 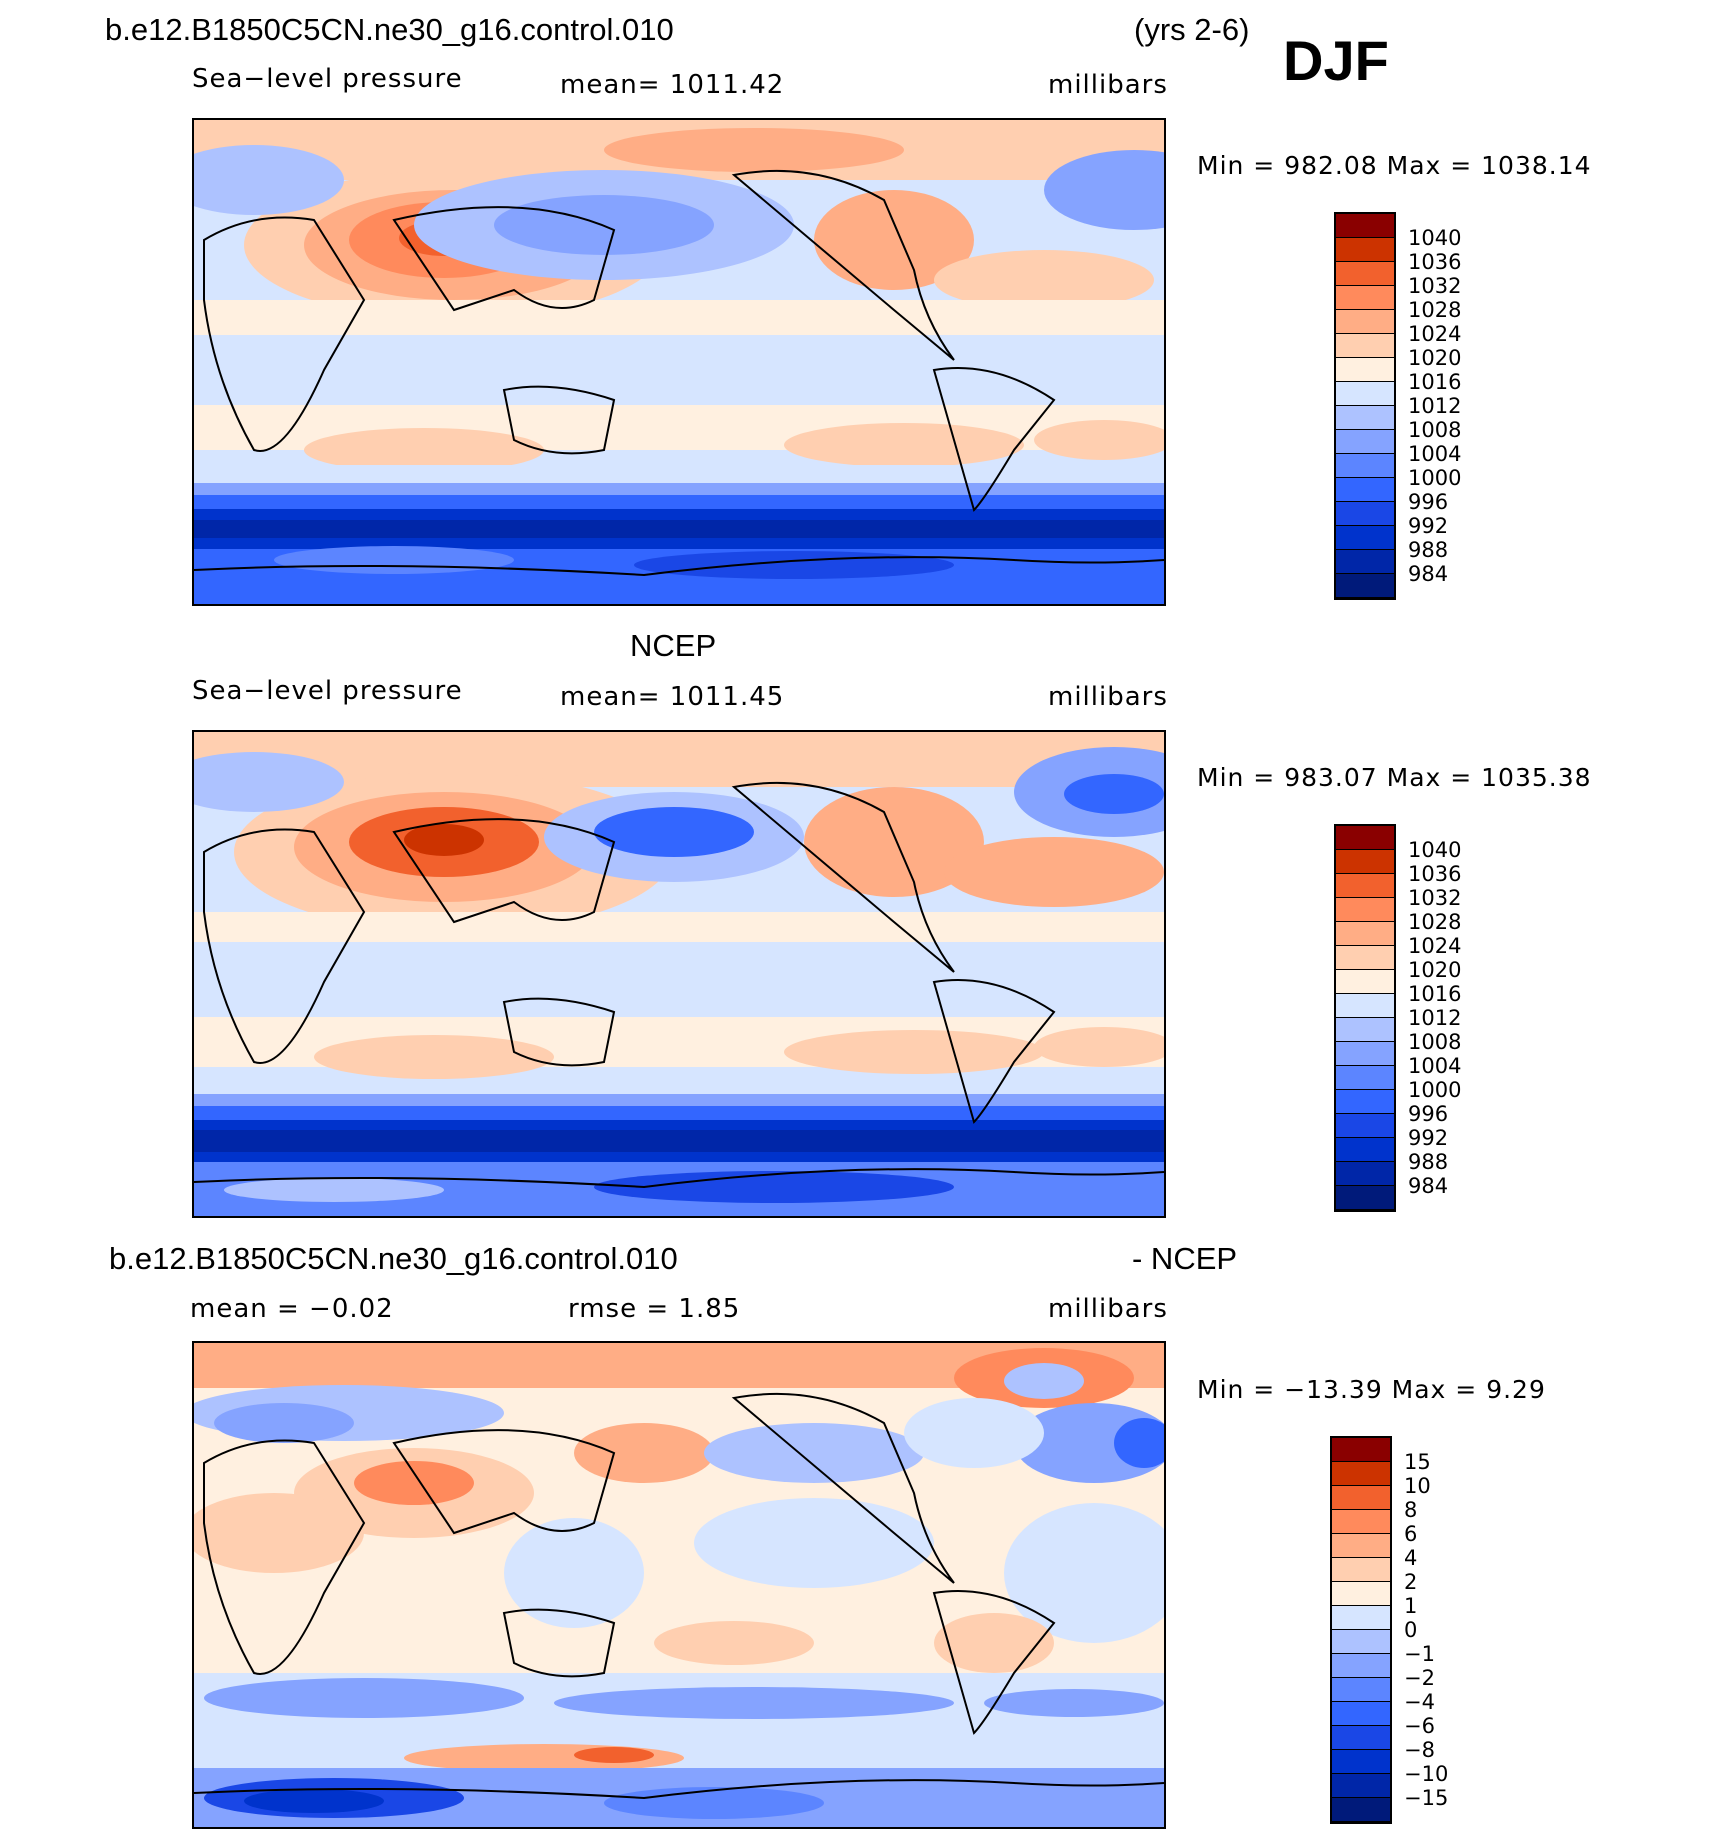 What do you see at coordinates (1411, 1534) in the screenshot?
I see `colorbar-label: 6` at bounding box center [1411, 1534].